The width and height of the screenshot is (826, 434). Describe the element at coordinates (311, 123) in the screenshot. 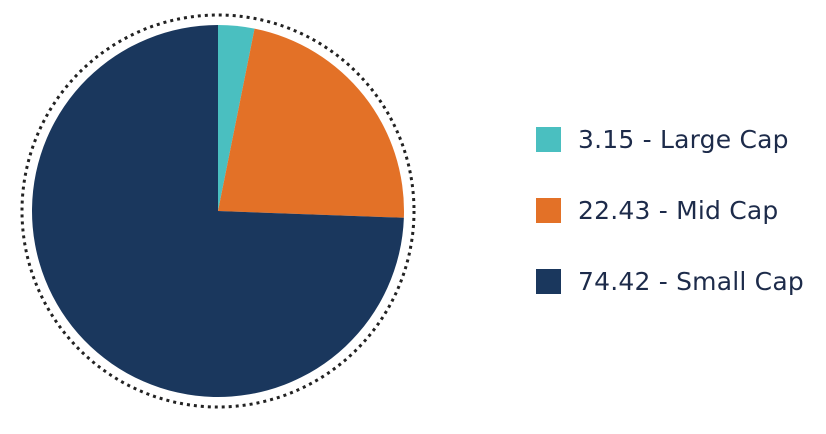

I see `pie-slice-mid-cap` at that location.